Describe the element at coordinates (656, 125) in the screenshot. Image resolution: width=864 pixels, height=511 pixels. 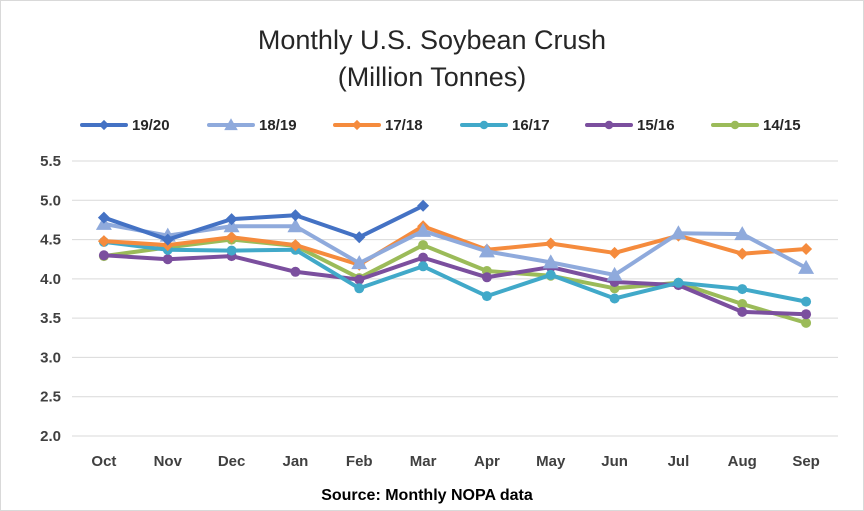
I see `legend-label: 15/16` at that location.